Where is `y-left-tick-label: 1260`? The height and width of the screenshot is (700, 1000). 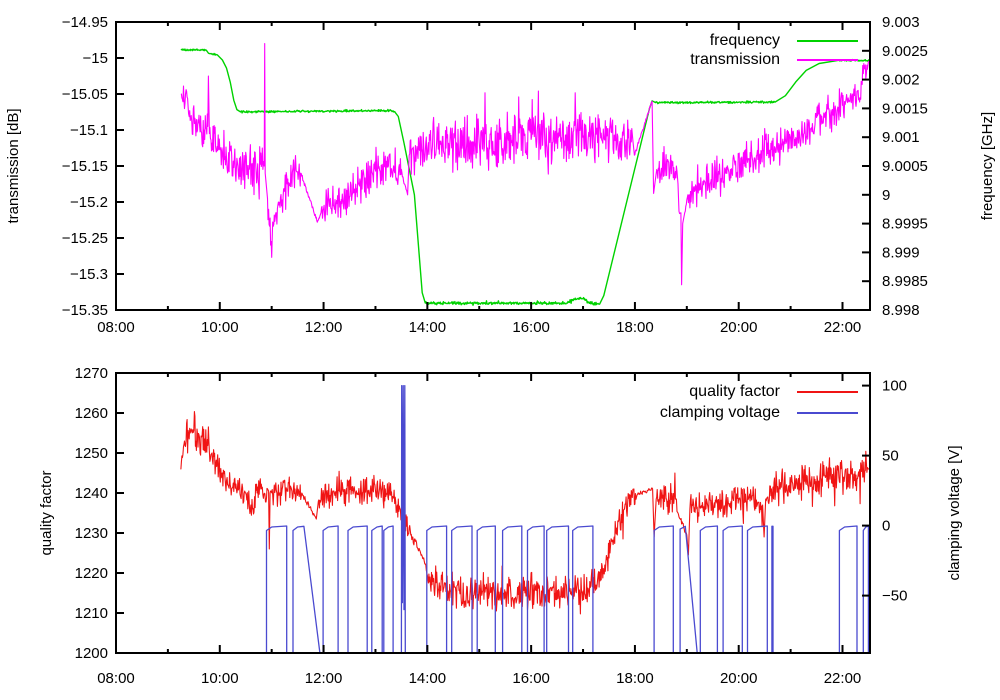
y-left-tick-label: 1260 is located at coordinates (91, 413).